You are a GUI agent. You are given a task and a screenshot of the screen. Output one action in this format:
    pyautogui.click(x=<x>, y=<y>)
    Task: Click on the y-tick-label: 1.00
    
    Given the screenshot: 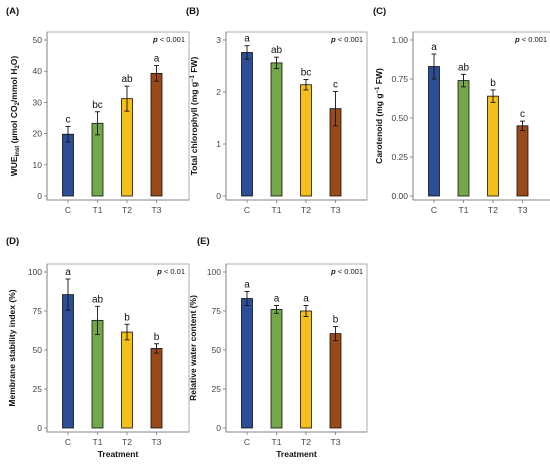 What is the action you would take?
    pyautogui.click(x=399, y=40)
    